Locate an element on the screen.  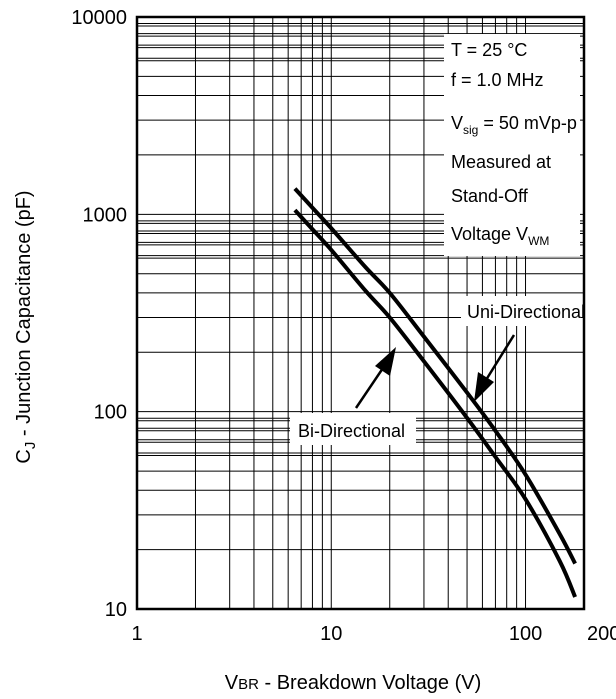
y-tick-label: 10000 is located at coordinates (99, 18).